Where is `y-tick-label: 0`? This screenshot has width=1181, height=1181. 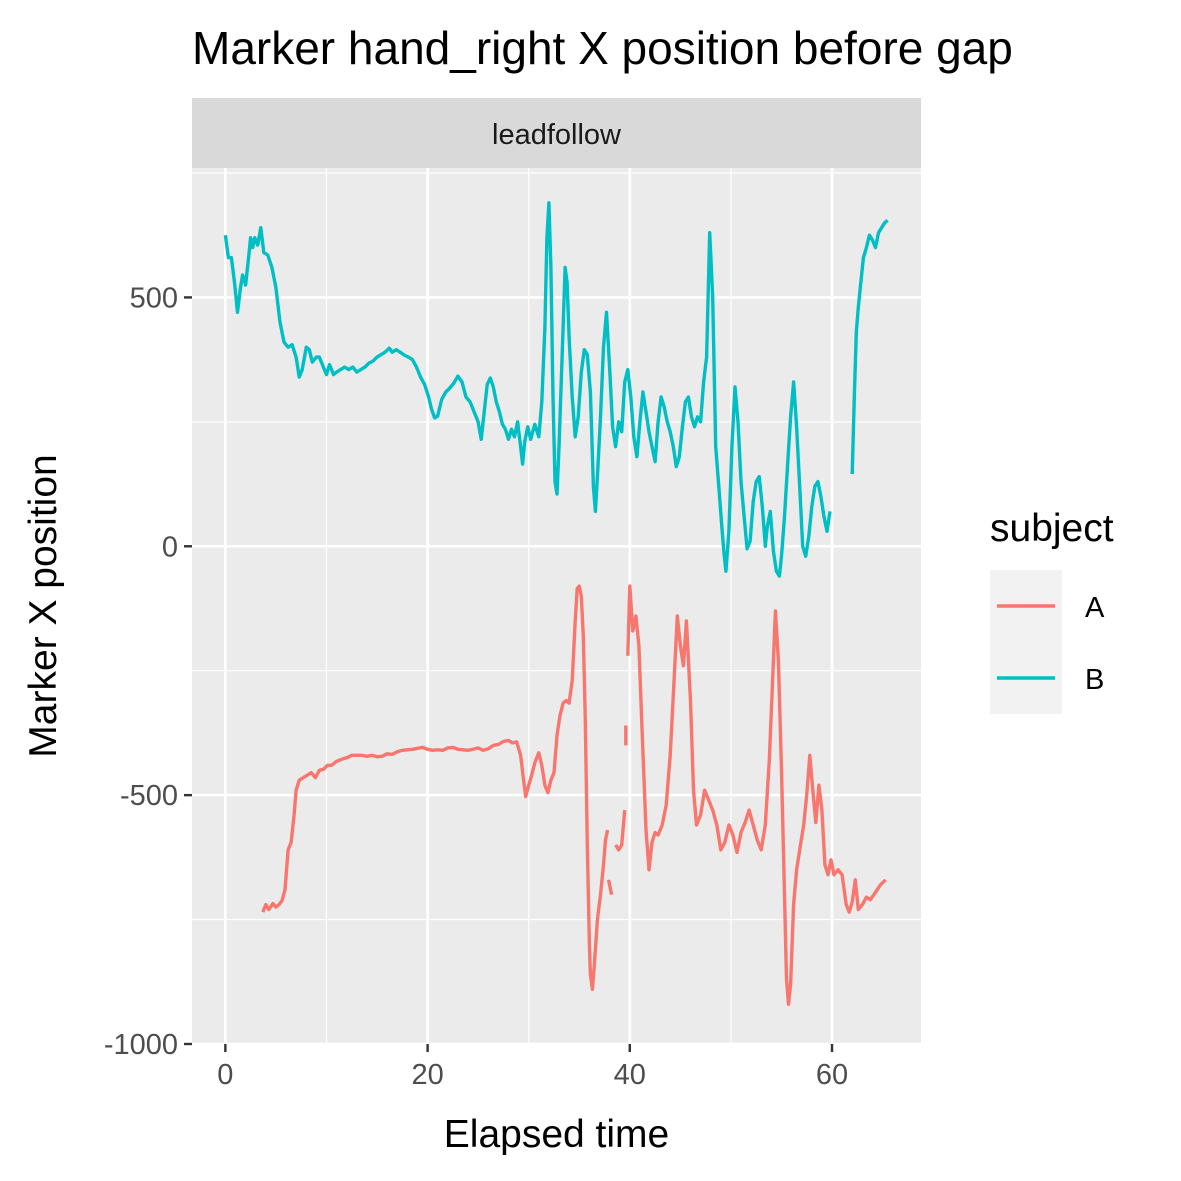 y-tick-label: 0 is located at coordinates (170, 547).